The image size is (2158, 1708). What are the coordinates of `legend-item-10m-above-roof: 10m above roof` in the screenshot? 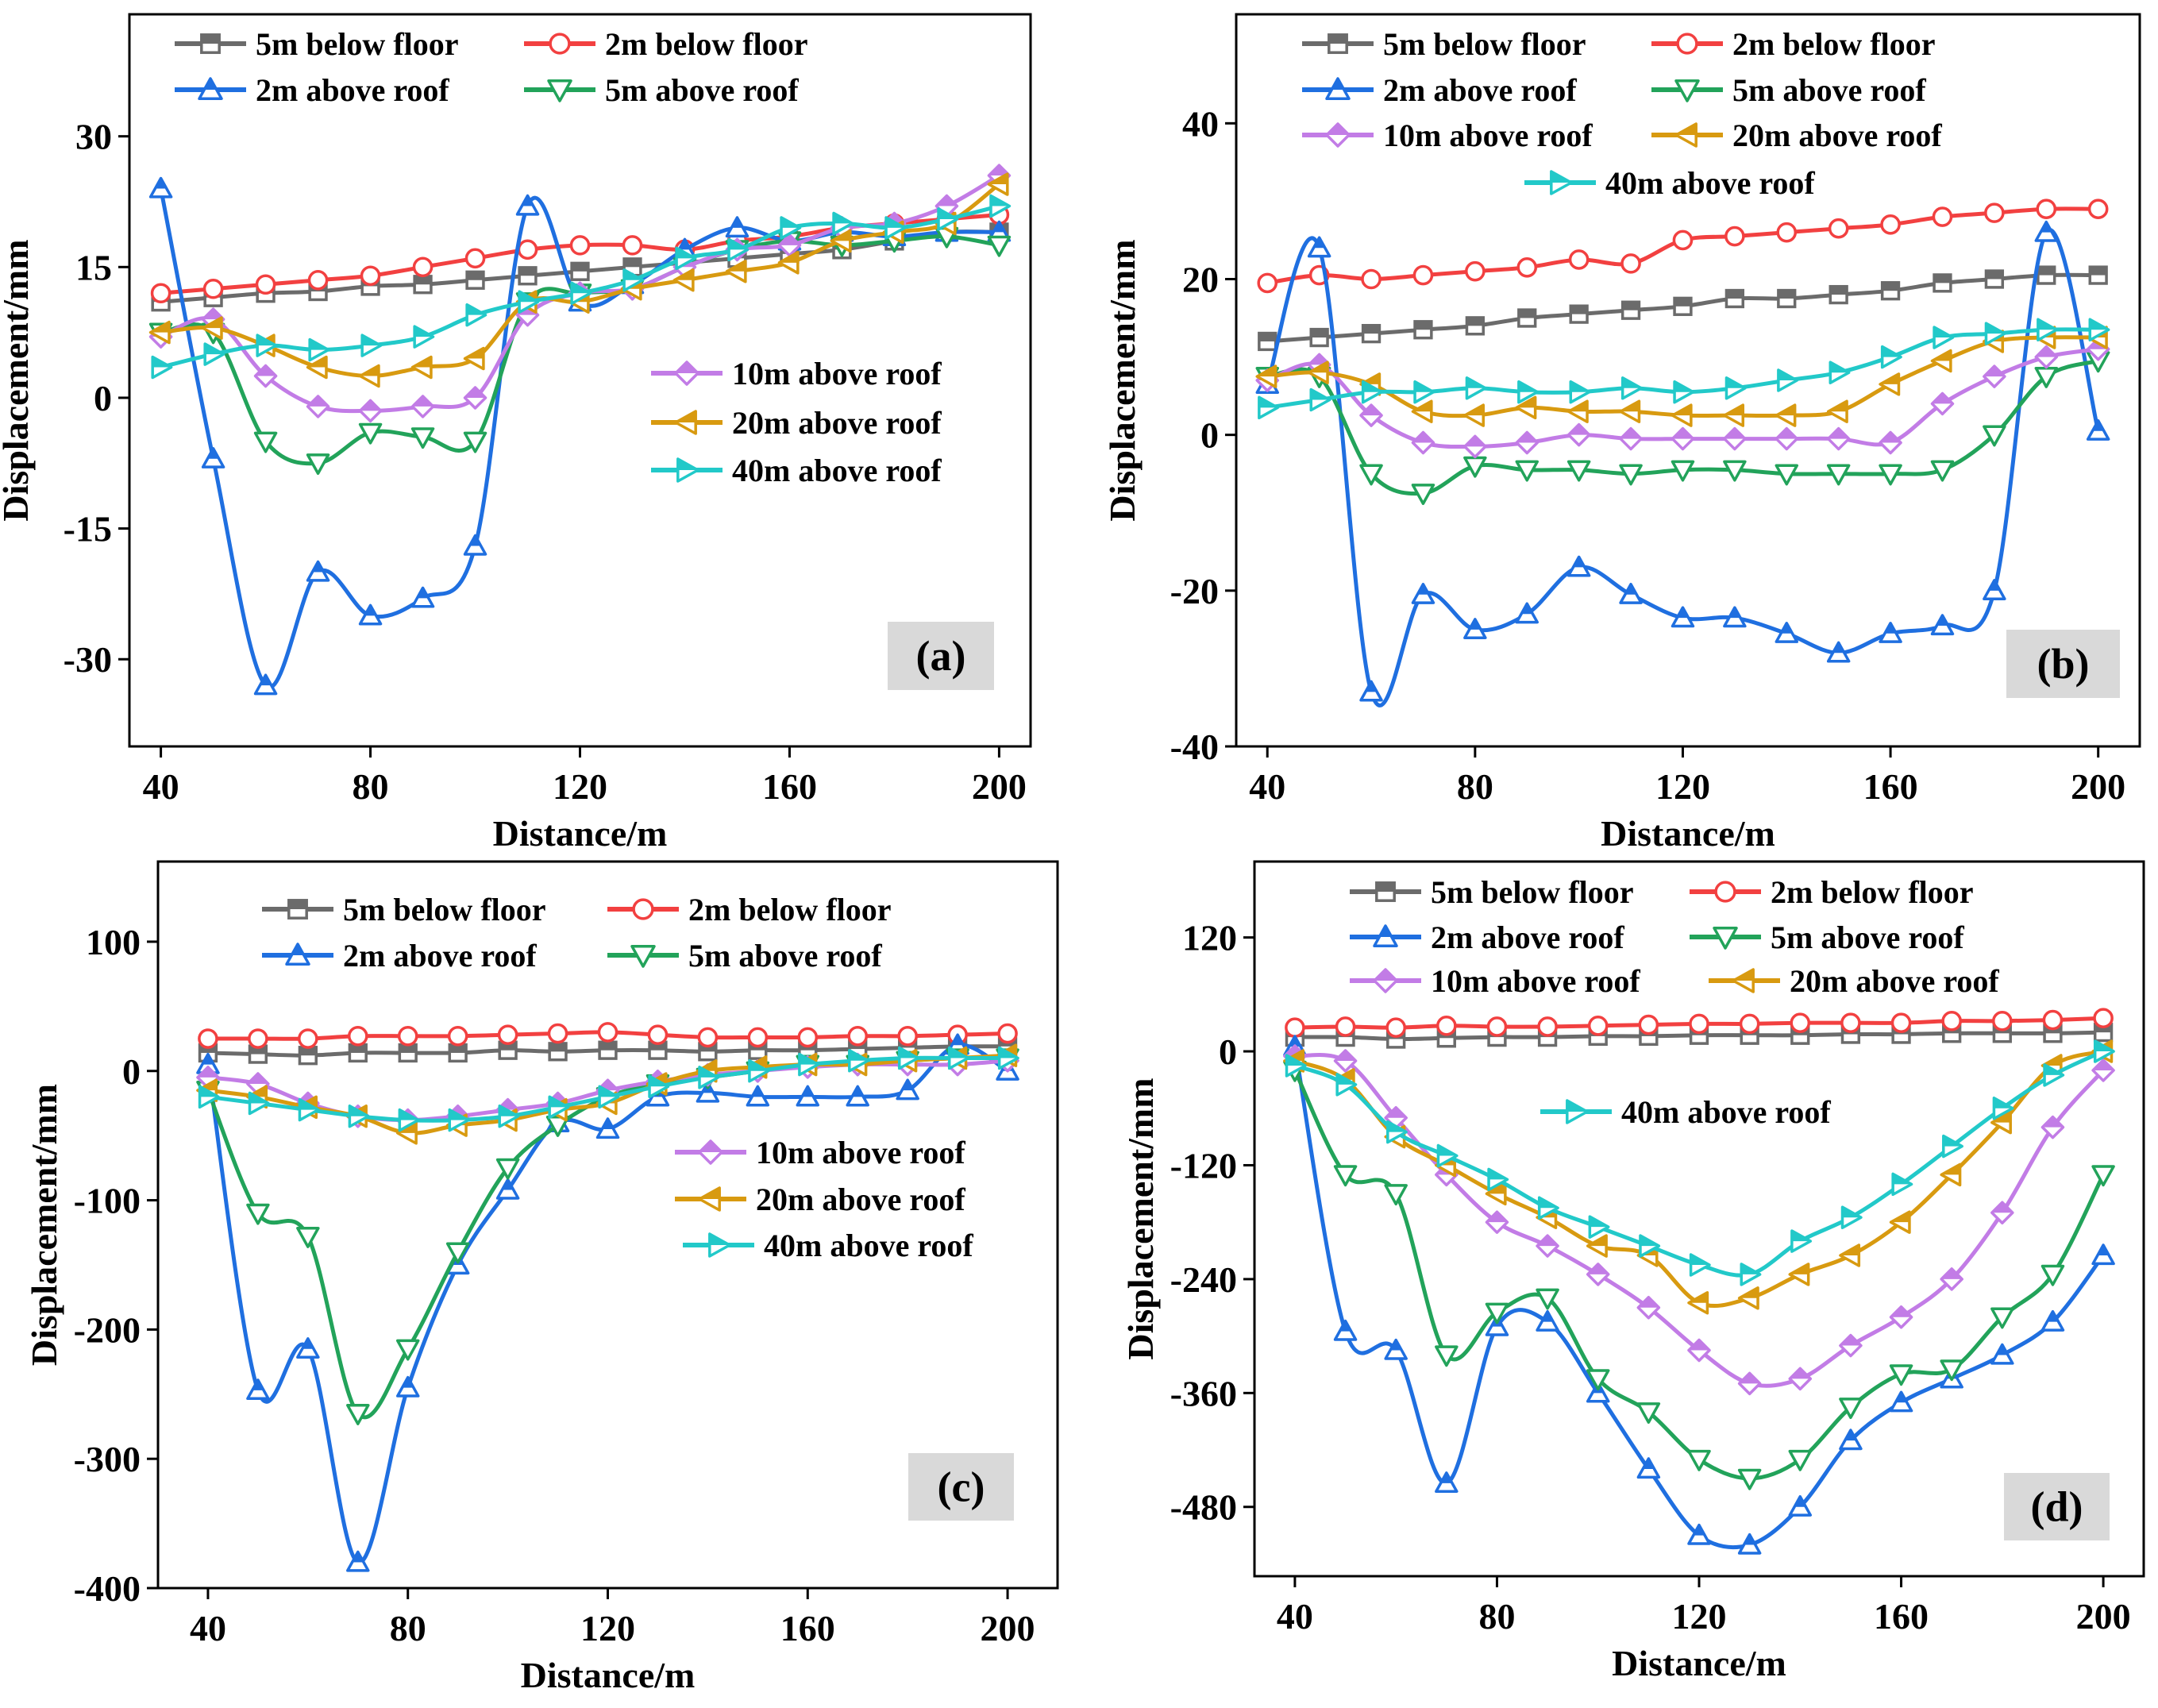 It's located at (797, 374).